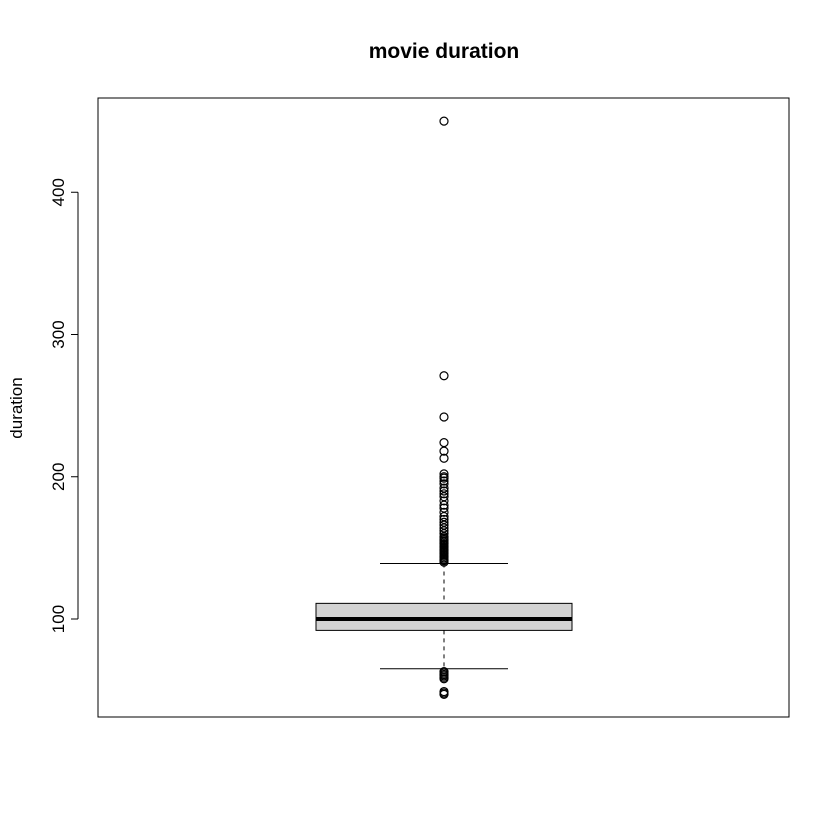  I want to click on outlier-points, so click(444, 407).